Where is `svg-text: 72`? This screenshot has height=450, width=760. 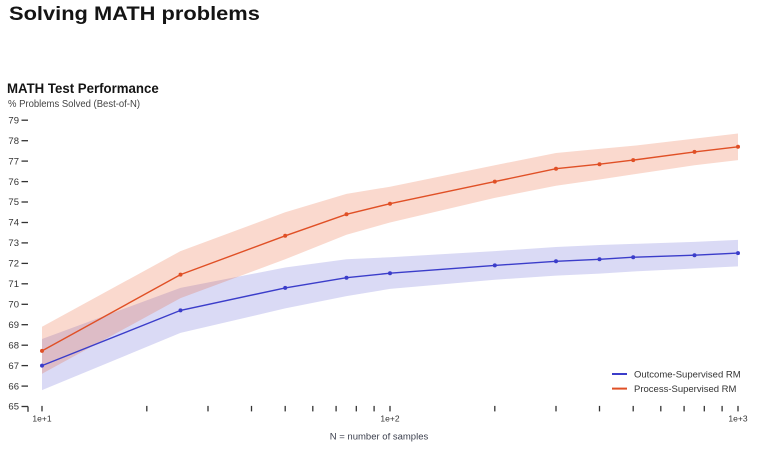 svg-text: 72 is located at coordinates (13, 264).